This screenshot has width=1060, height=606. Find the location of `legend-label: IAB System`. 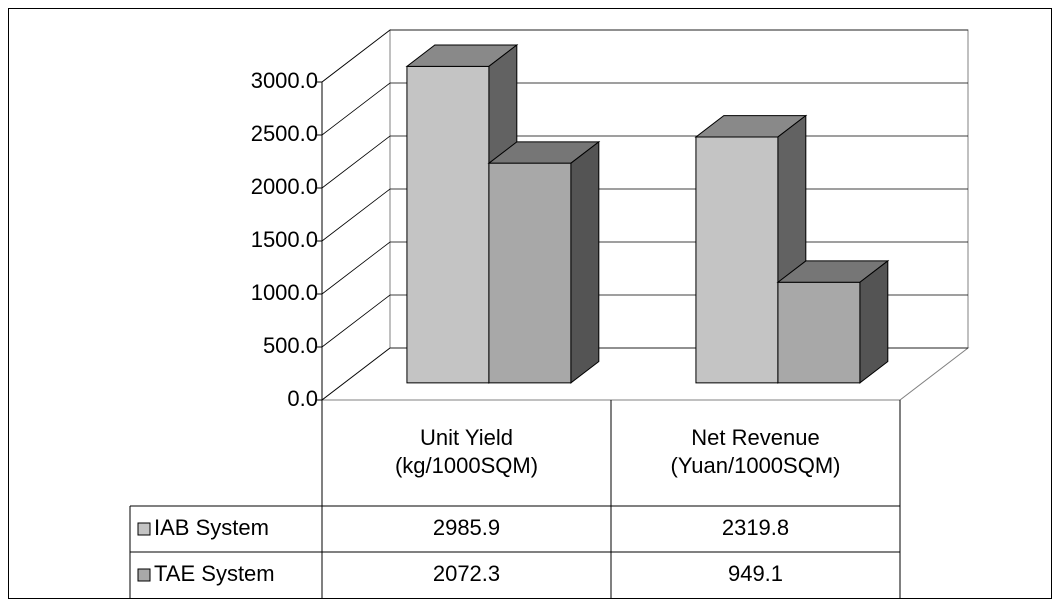

legend-label: IAB System is located at coordinates (211, 527).